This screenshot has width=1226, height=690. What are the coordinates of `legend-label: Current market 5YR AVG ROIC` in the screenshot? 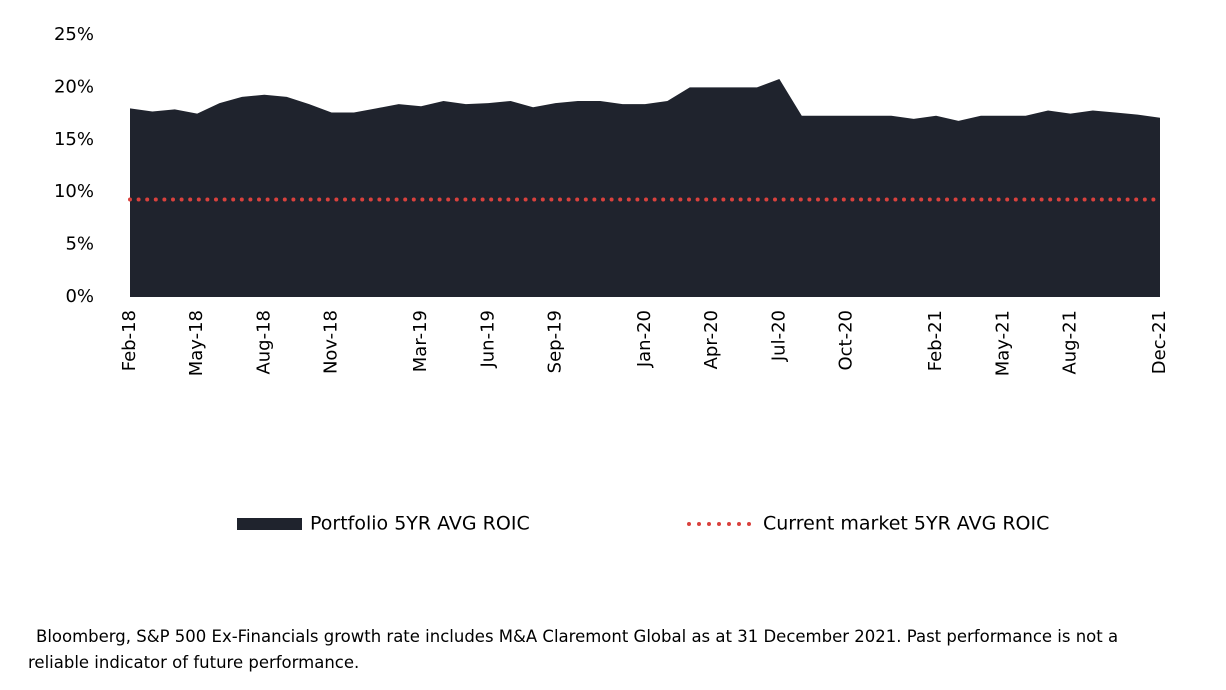 It's located at (906, 524).